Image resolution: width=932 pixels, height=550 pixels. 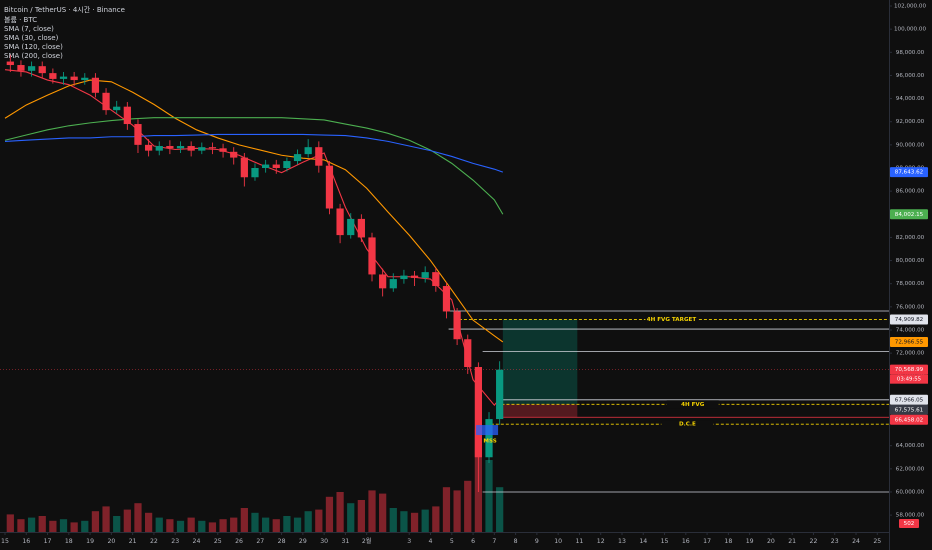 What do you see at coordinates (910, 145) in the screenshot?
I see `y-tick-label: 90,000.00` at bounding box center [910, 145].